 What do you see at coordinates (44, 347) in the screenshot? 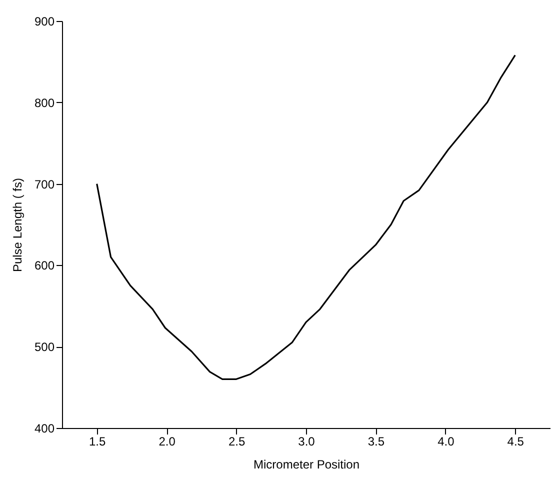
I see `y-tick-label: 500` at bounding box center [44, 347].